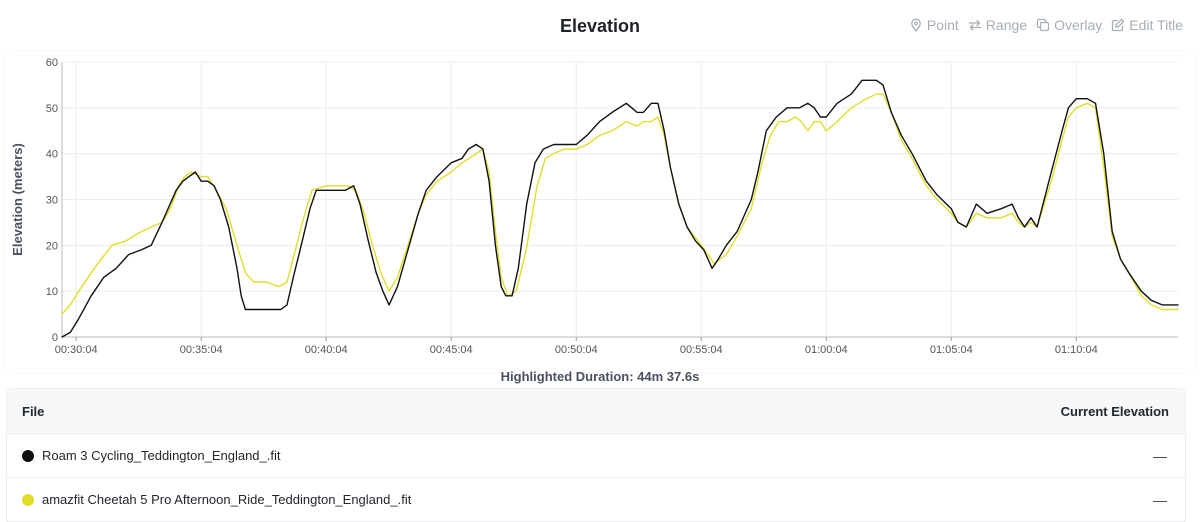 The image size is (1200, 522). I want to click on range-button: Range, so click(997, 25).